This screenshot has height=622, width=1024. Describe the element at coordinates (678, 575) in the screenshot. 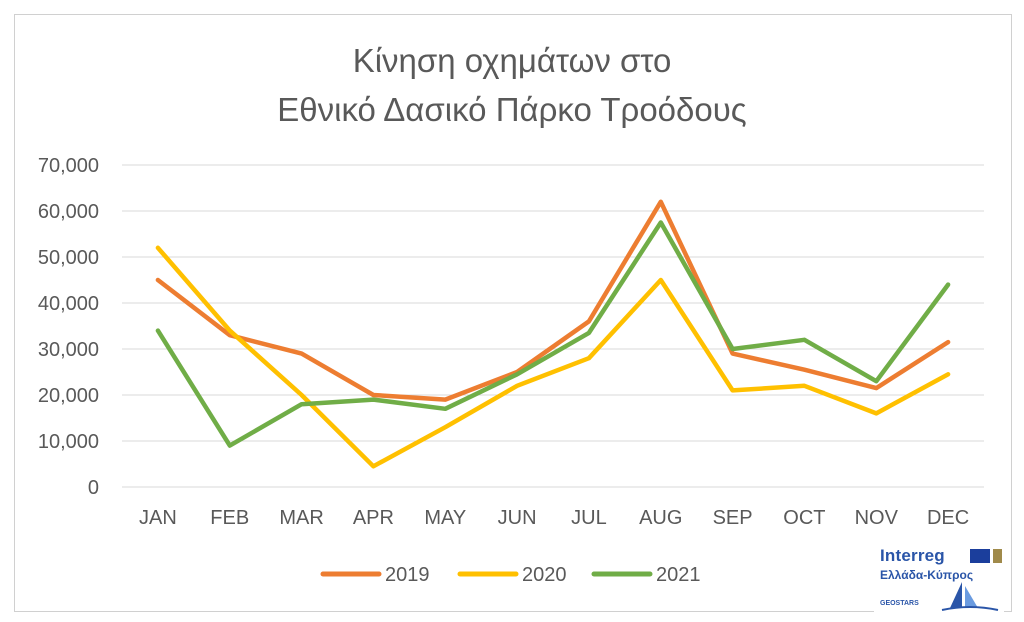

I see `legend-label-2021: 2021` at that location.